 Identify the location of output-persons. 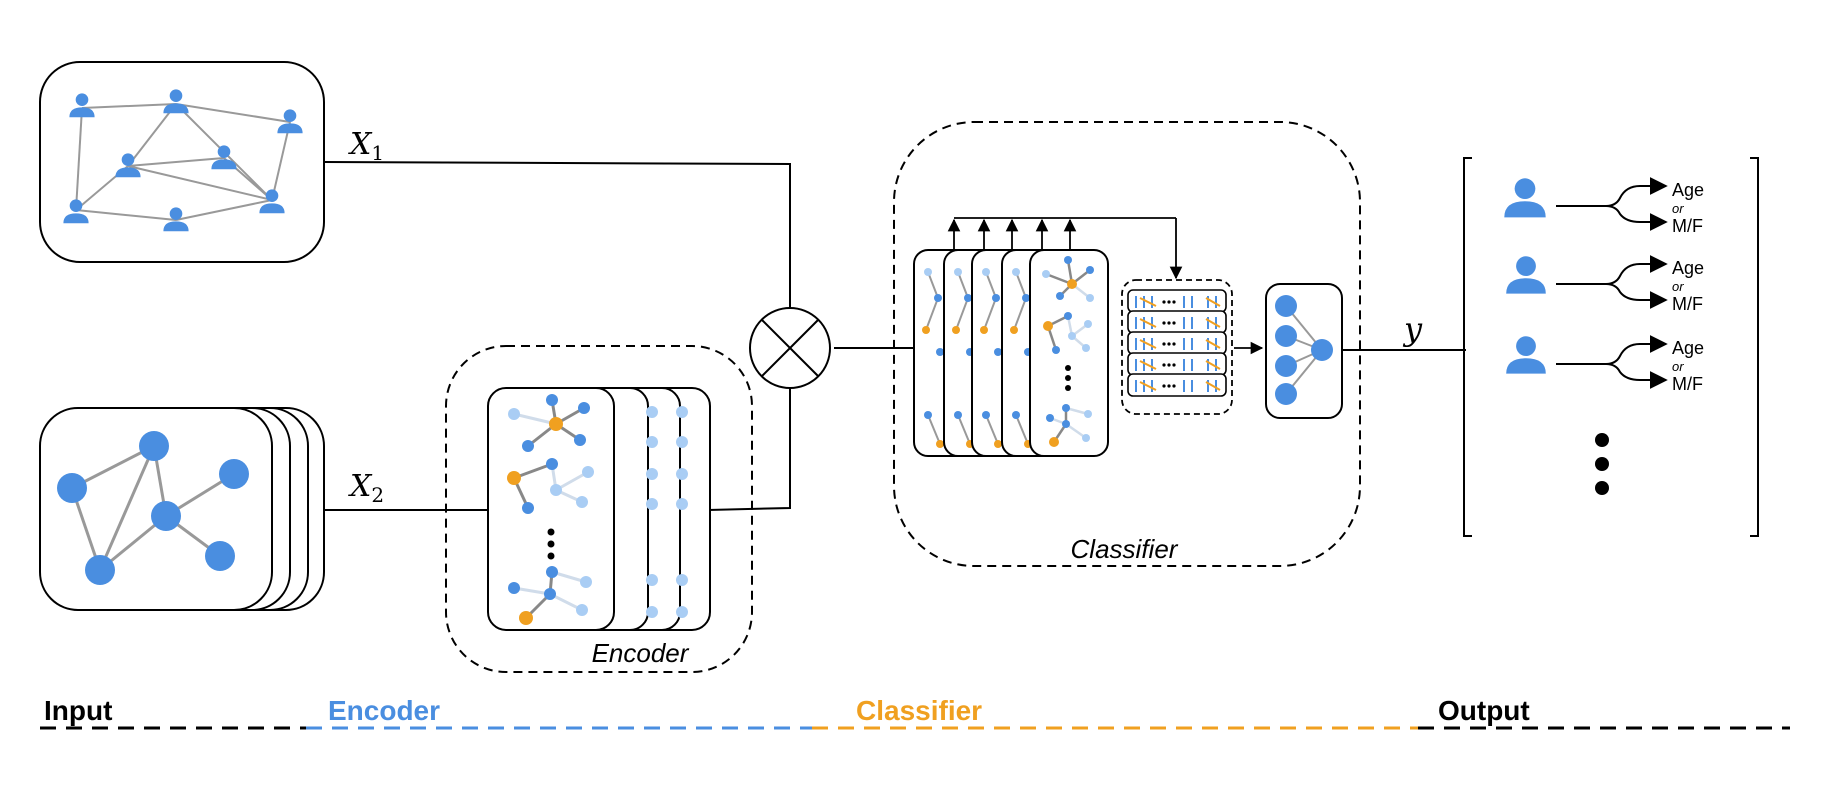
(1525, 276).